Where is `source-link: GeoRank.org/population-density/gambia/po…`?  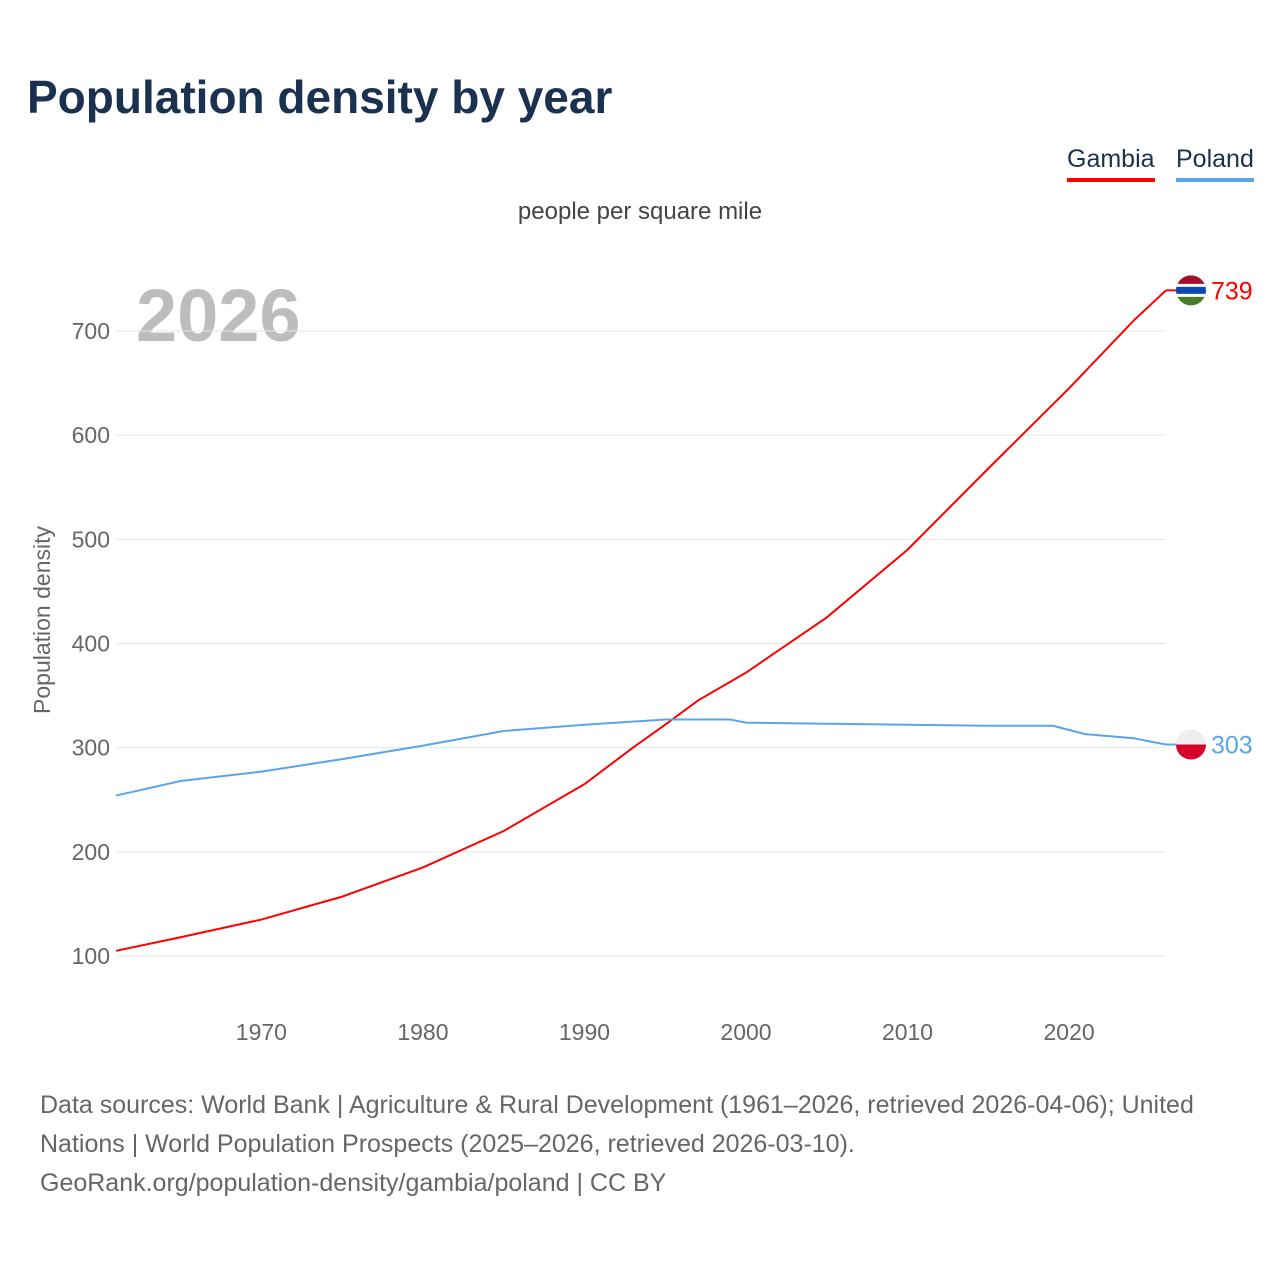 source-link: GeoRank.org/population-density/gambia/po… is located at coordinates (353, 1183).